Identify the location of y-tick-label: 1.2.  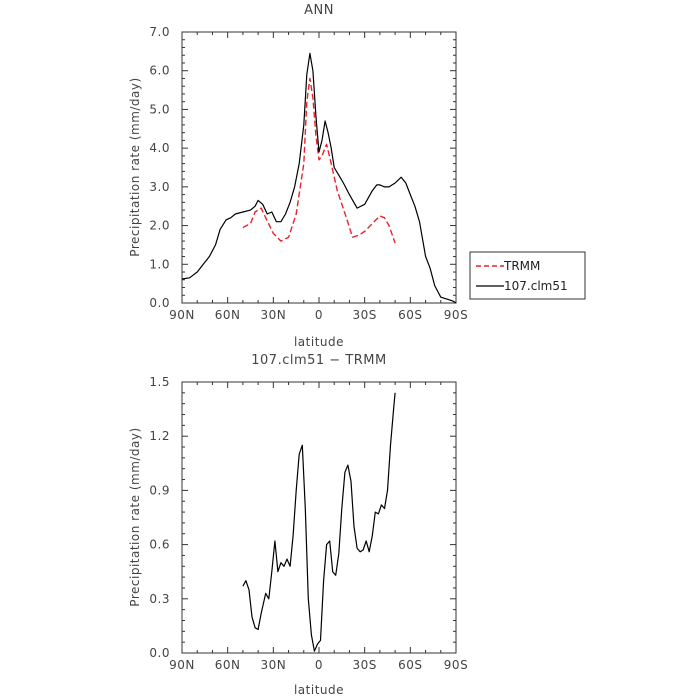
(159, 436).